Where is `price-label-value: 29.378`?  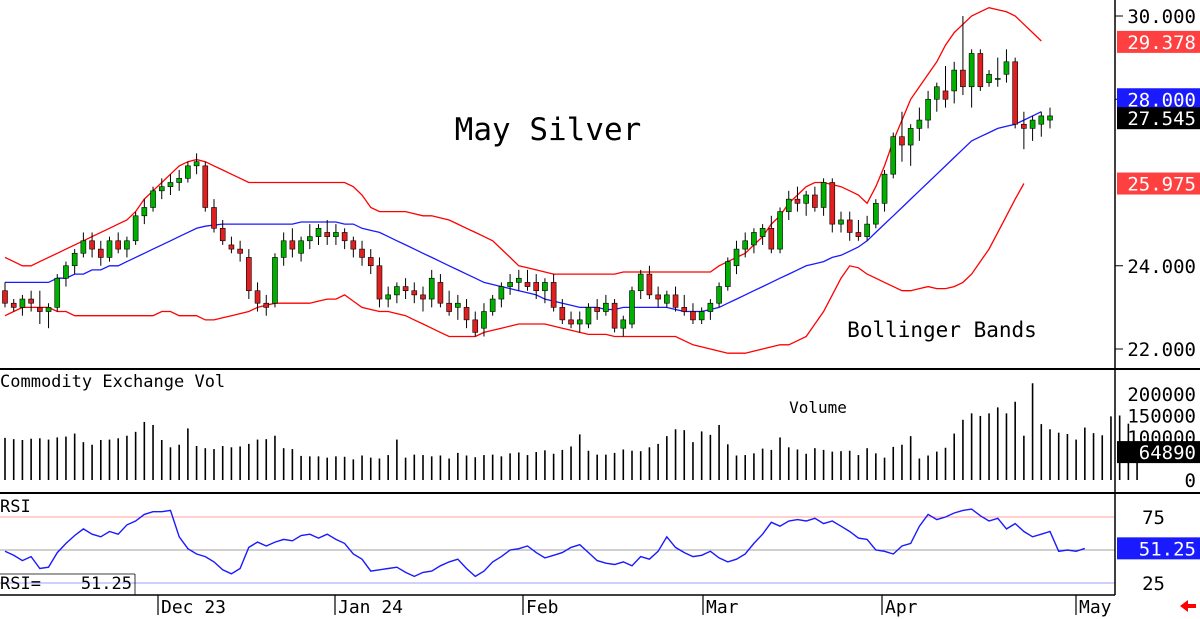 price-label-value: 29.378 is located at coordinates (1161, 43).